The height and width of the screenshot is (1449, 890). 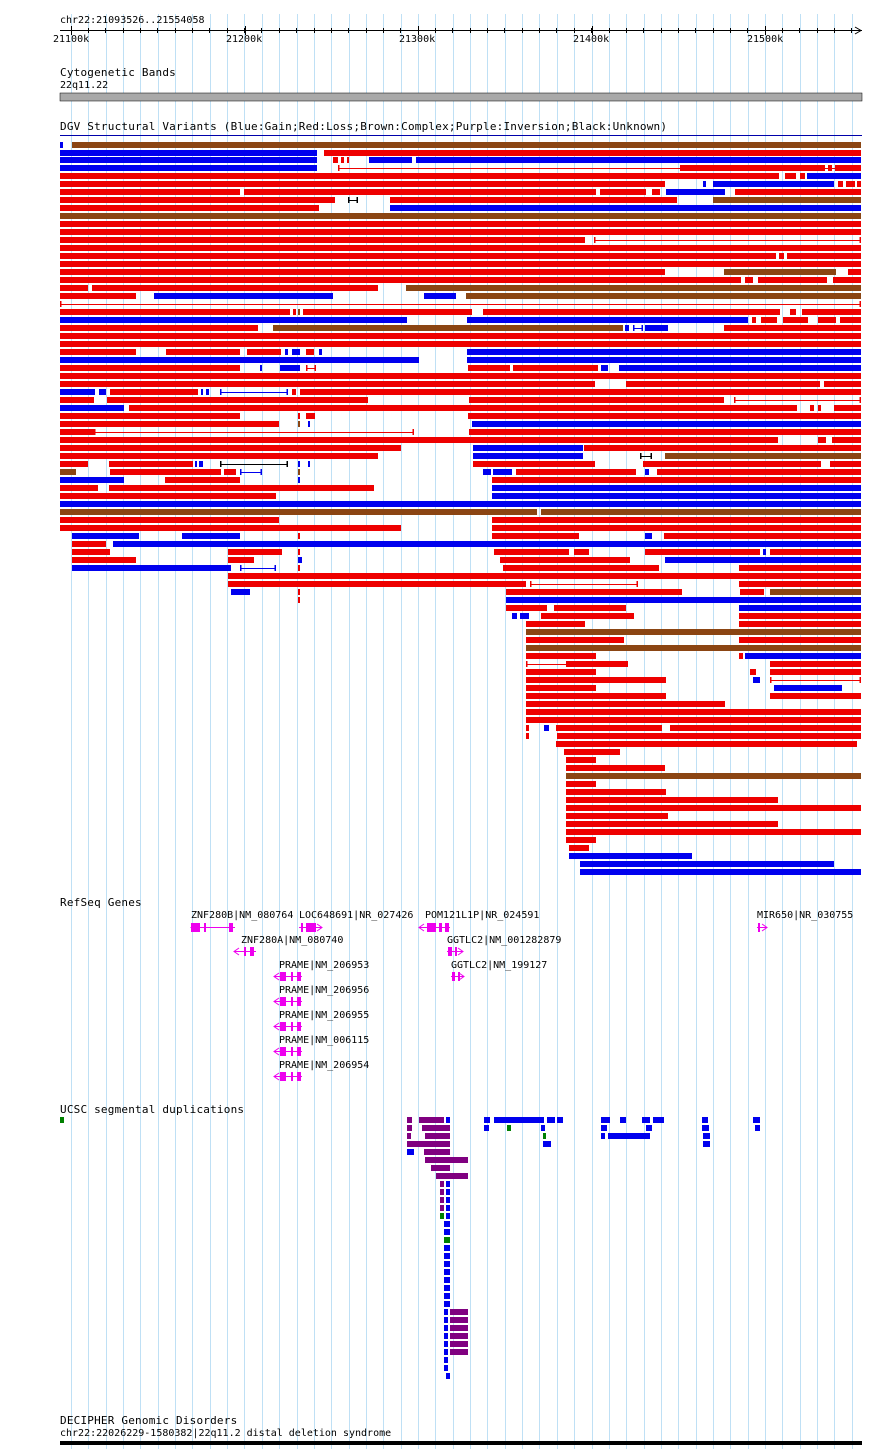 What do you see at coordinates (152, 1109) in the screenshot?
I see `track-title-segdups: UCSC segmental duplications` at bounding box center [152, 1109].